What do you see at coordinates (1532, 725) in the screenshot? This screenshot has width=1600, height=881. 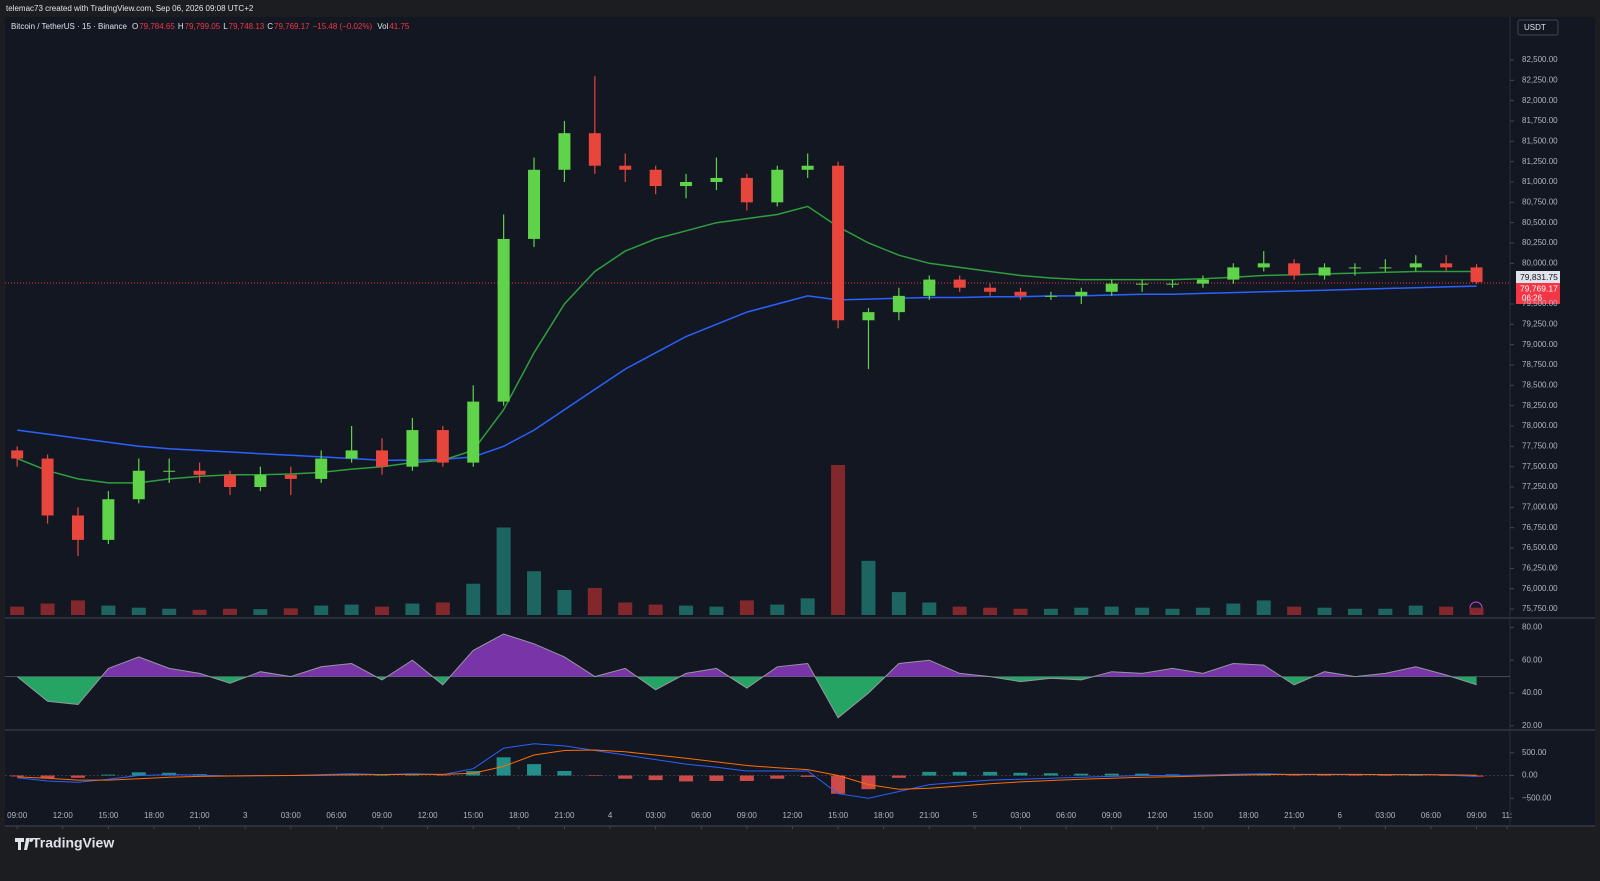 I see `y-tick-label: 20.00` at bounding box center [1532, 725].